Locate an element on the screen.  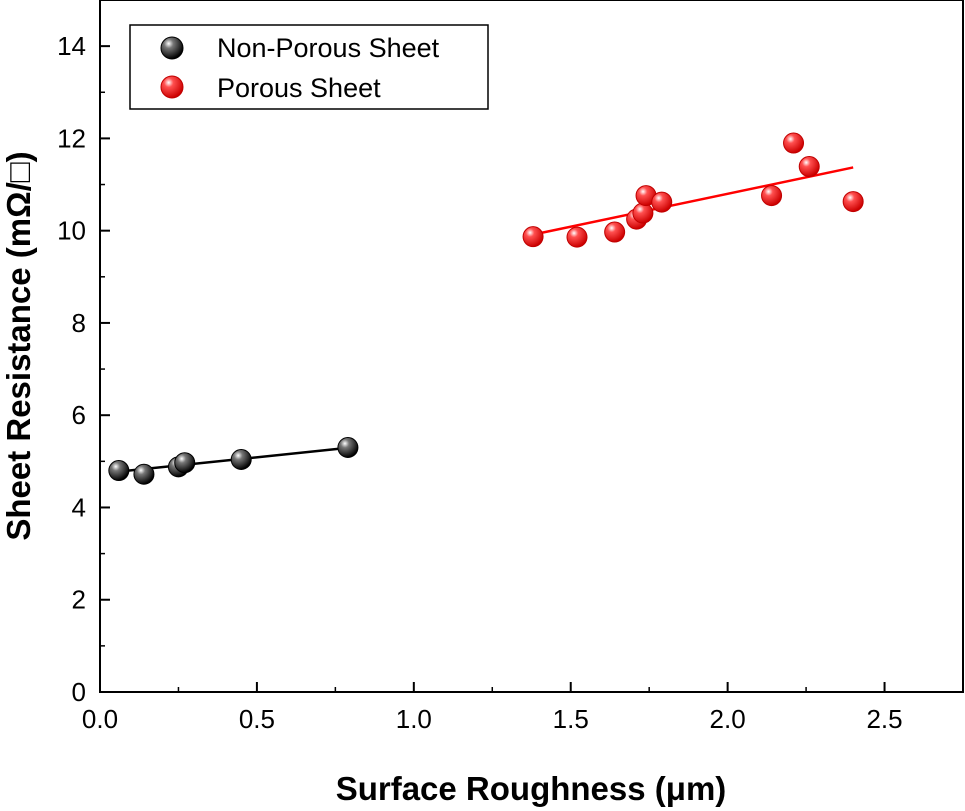
x-tick-label: 0.5 is located at coordinates (257, 719).